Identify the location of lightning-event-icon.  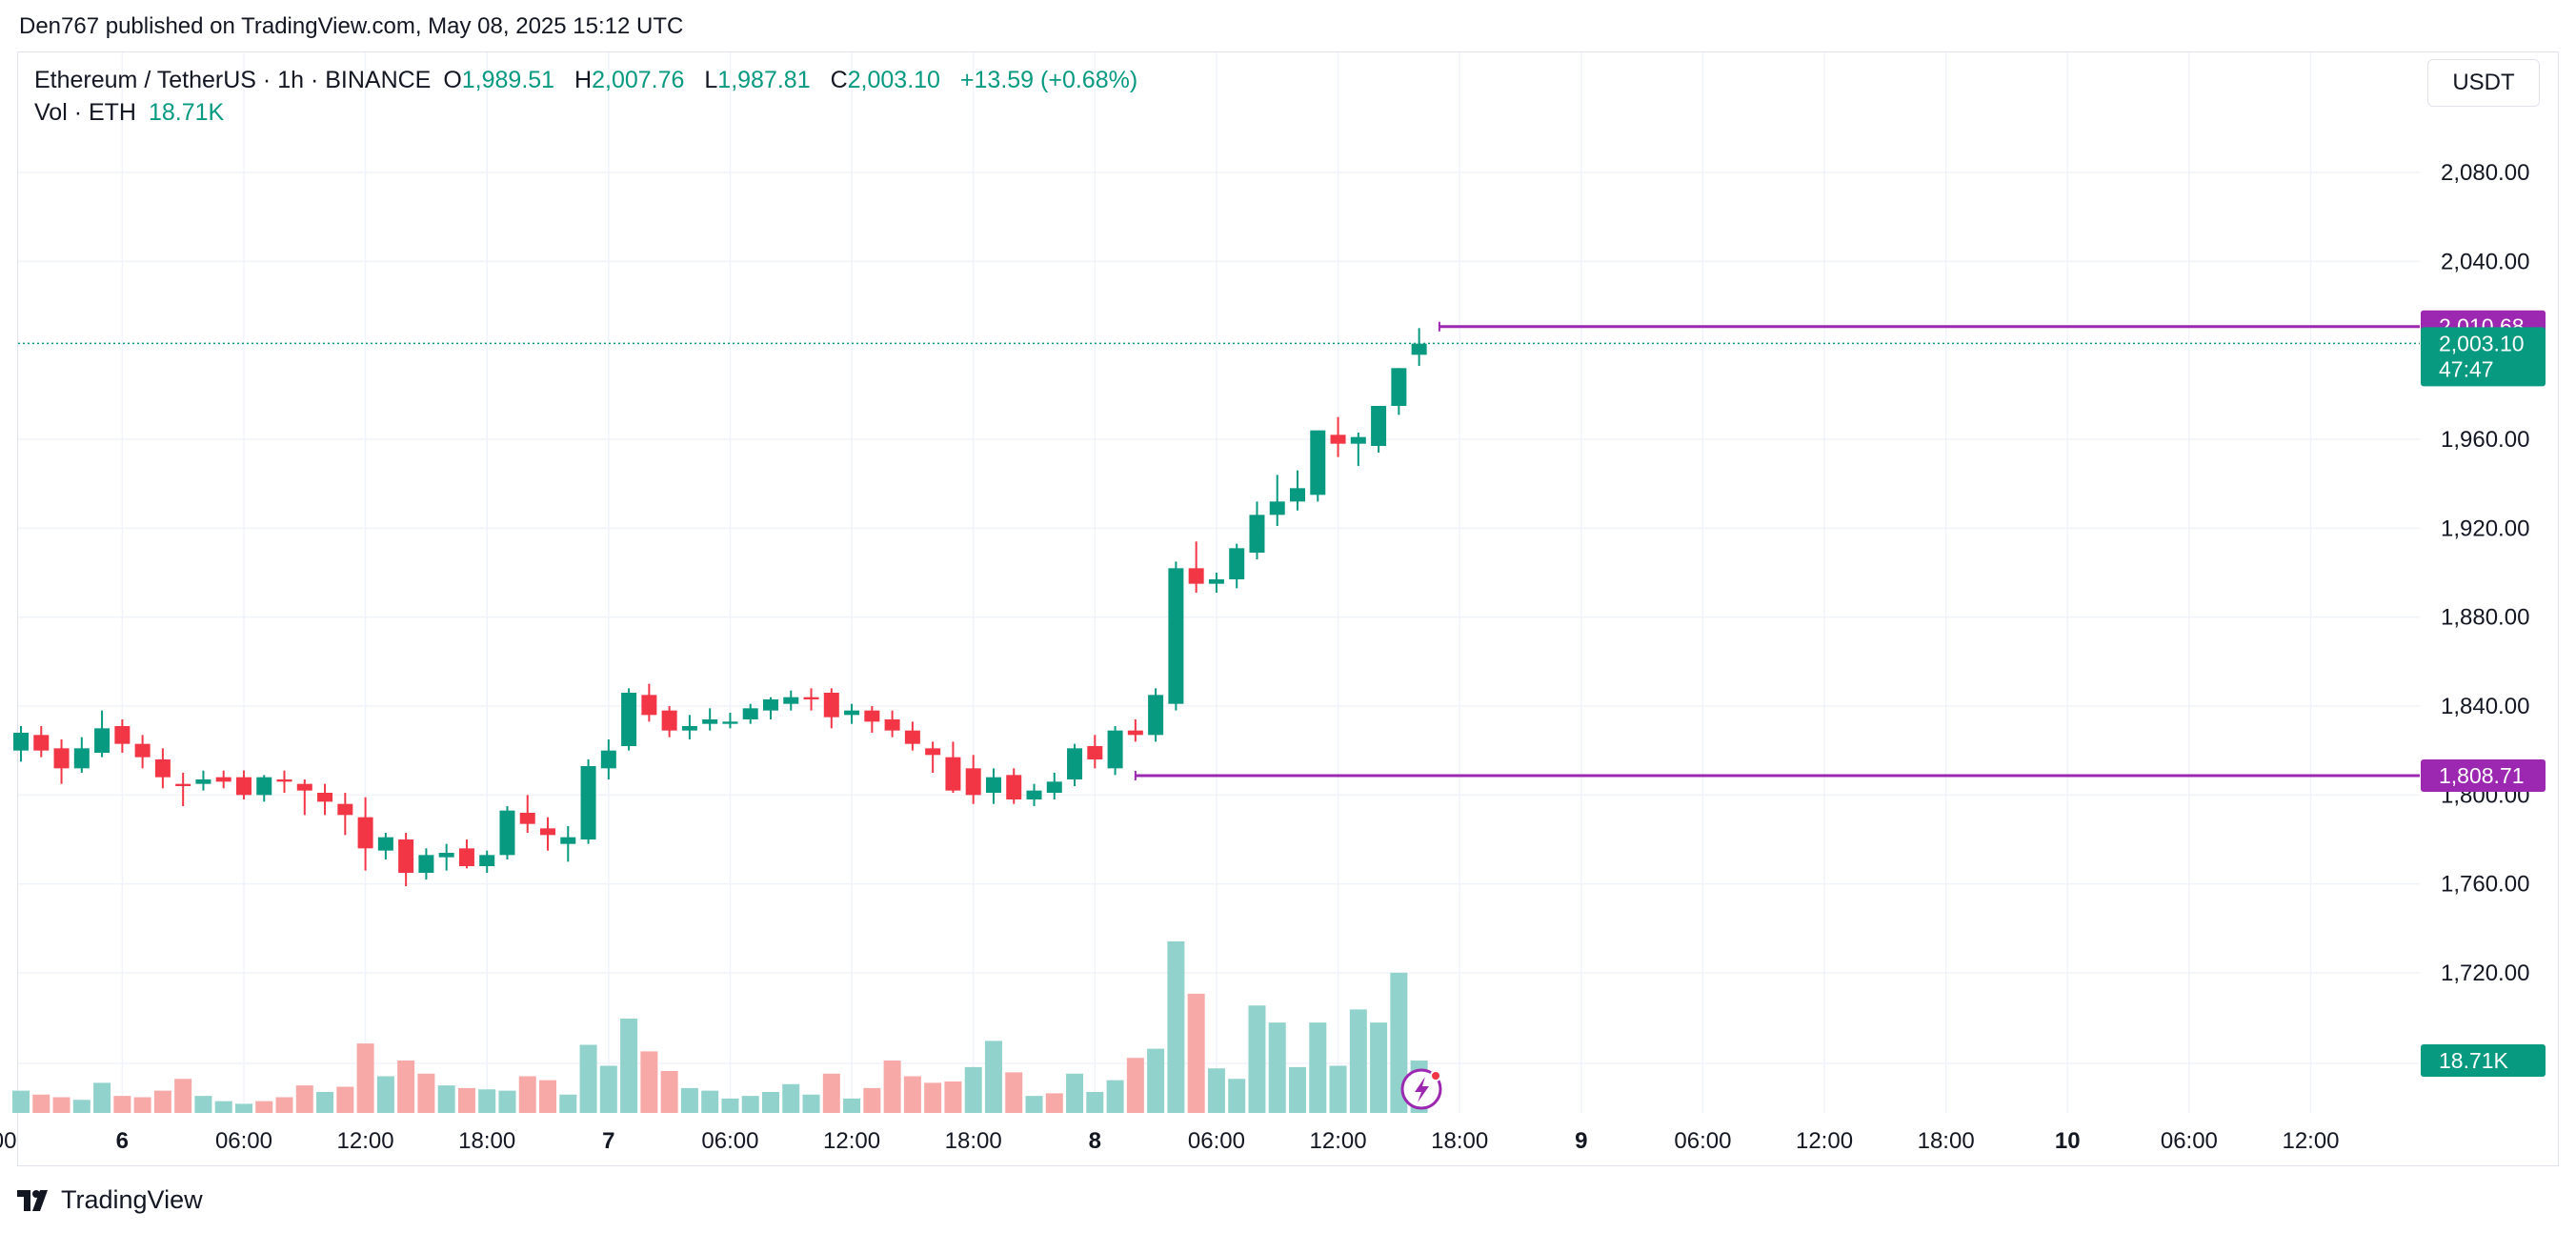
(1421, 1089).